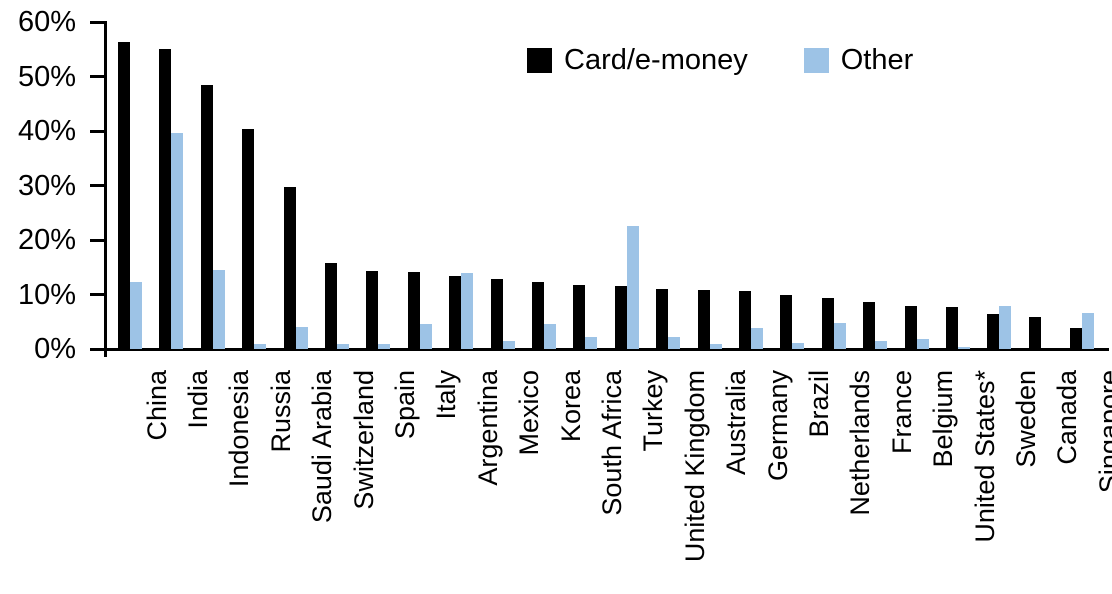 The width and height of the screenshot is (1112, 594). Describe the element at coordinates (736, 423) in the screenshot. I see `x-axis-label-australia: Australia` at that location.